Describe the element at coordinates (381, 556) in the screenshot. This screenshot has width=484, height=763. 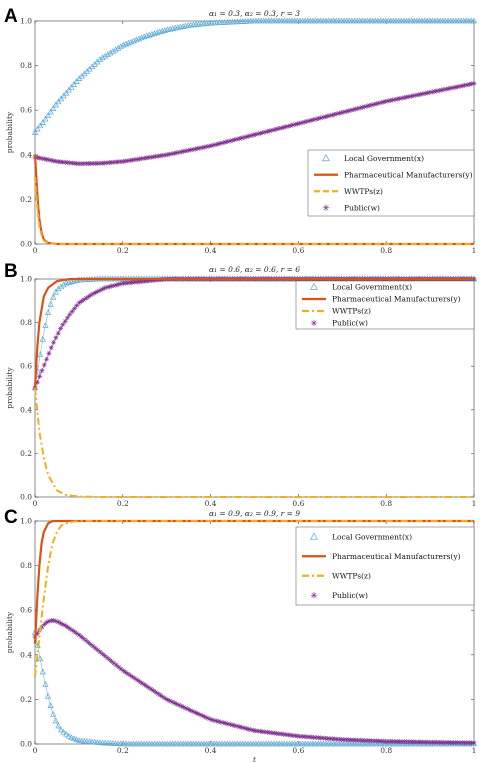
I see `legend-entry-pharmaceutical-manufacturers: Pharmaceutical Manufacturers(y)` at that location.